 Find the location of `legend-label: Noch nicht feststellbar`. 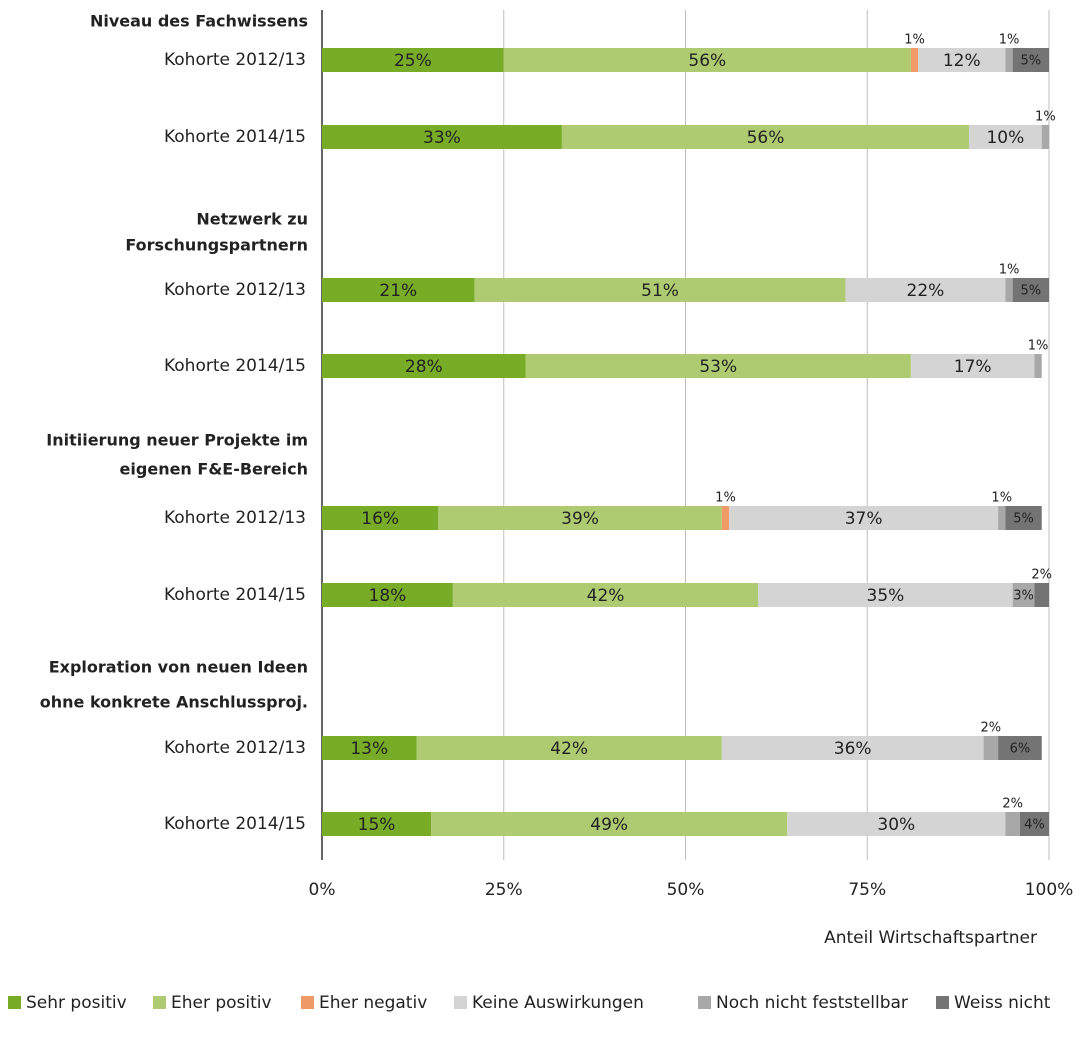

legend-label: Noch nicht feststellbar is located at coordinates (812, 1003).